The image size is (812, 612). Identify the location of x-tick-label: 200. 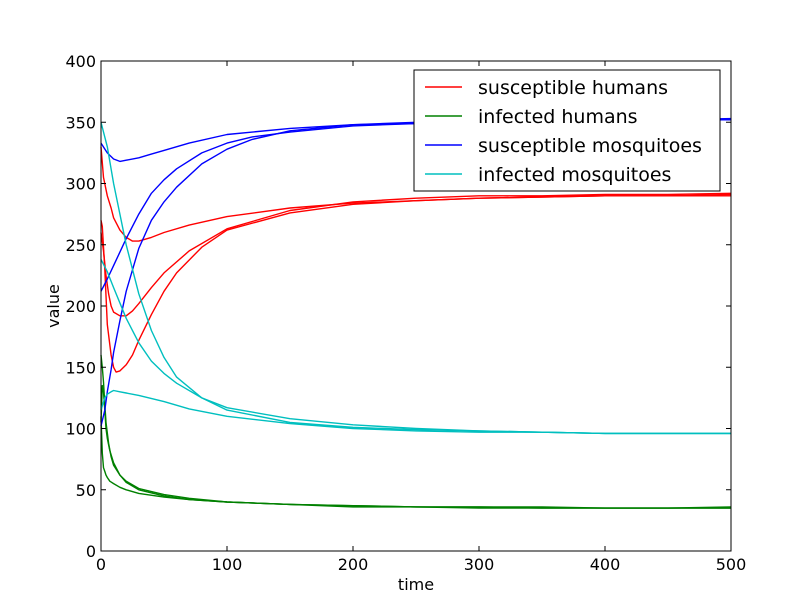
(353, 564).